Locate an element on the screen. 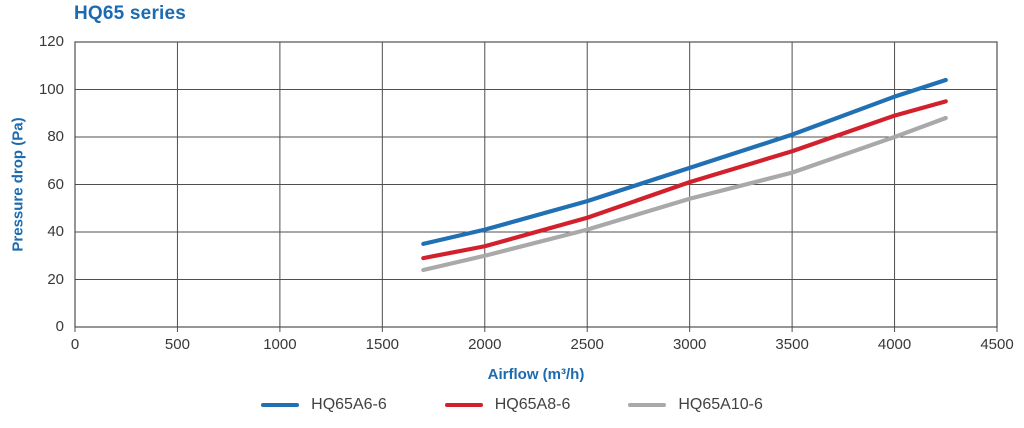 This screenshot has height=428, width=1024. y-axis-title: Pressure drop (Pa) is located at coordinates (18, 184).